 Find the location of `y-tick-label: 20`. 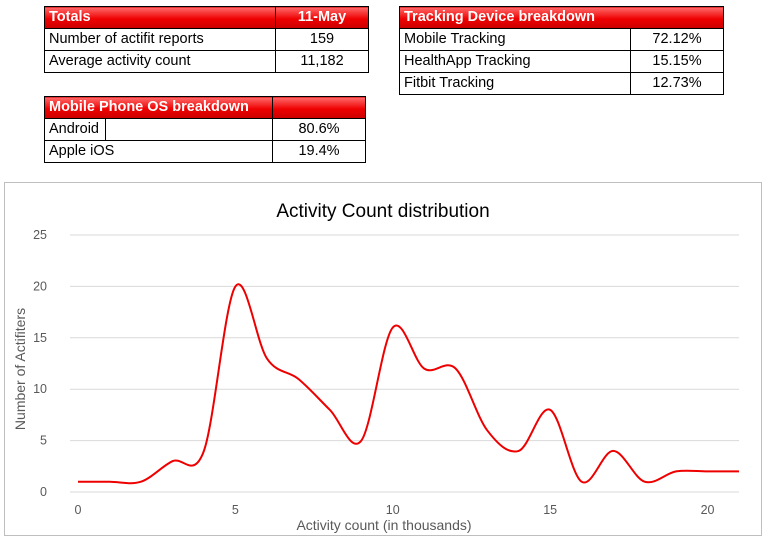

y-tick-label: 20 is located at coordinates (40, 286).